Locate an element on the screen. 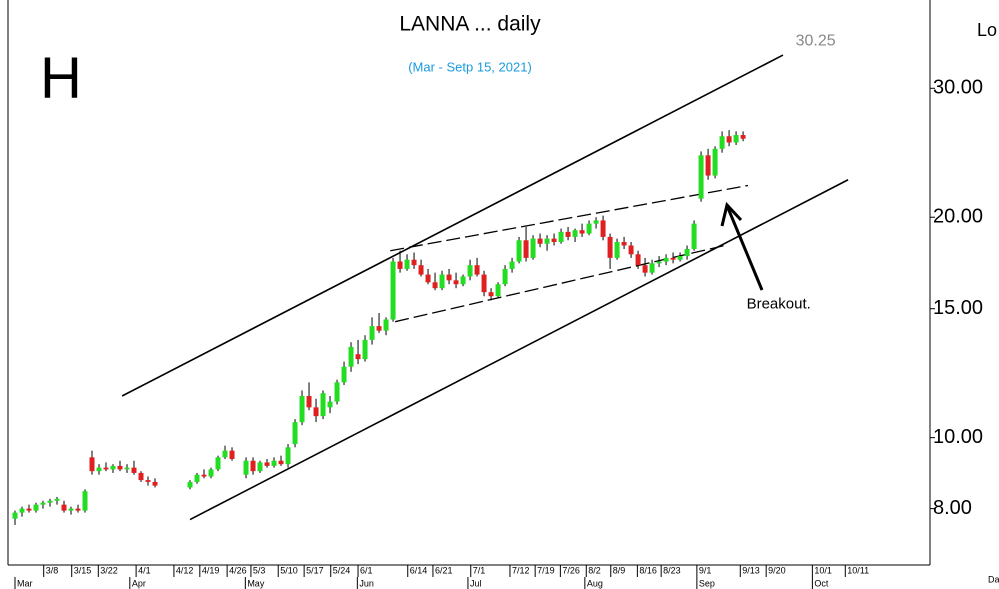 Image resolution: width=999 pixels, height=589 pixels. x-tick-label: 6/1 is located at coordinates (366, 570).